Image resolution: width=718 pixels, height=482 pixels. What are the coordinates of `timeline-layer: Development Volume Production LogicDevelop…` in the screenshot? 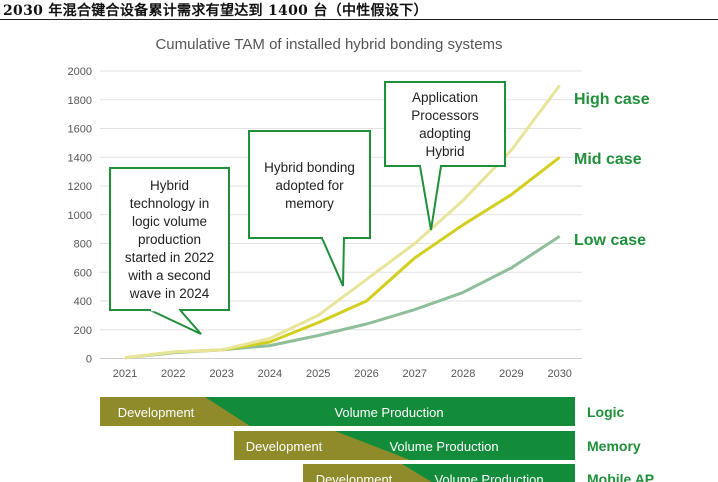 It's located at (377, 439).